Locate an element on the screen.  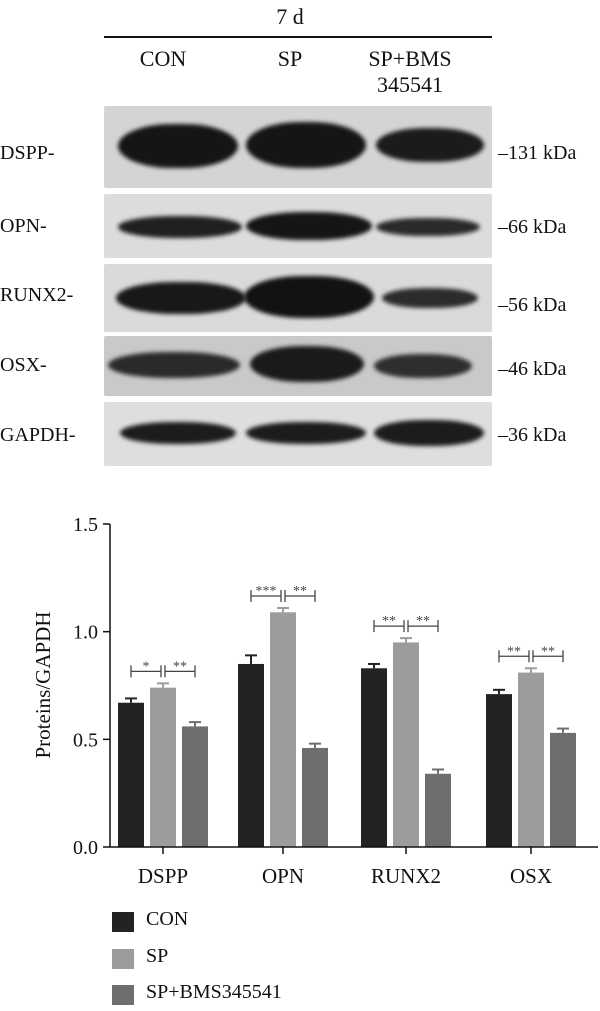
legend-label: SP+BMS345541 is located at coordinates (214, 992).